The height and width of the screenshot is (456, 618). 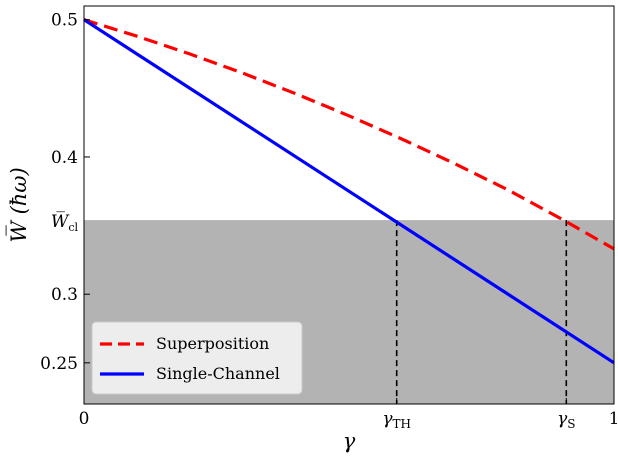 I want to click on y-tick-label: 0.3, so click(x=64, y=295).